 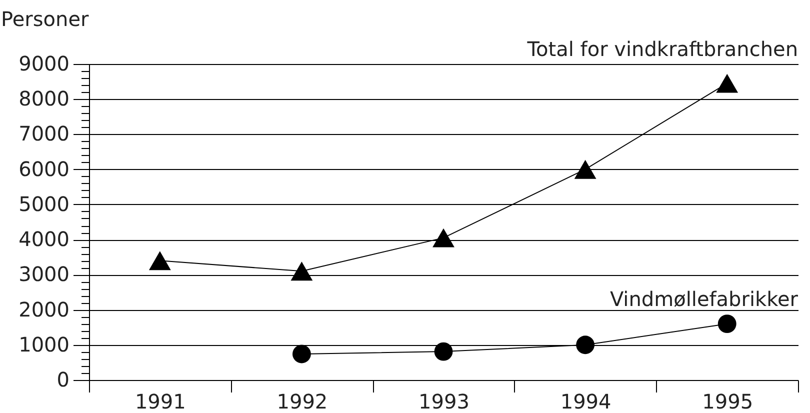 What do you see at coordinates (160, 401) in the screenshot?
I see `x-tick-label: 1991` at bounding box center [160, 401].